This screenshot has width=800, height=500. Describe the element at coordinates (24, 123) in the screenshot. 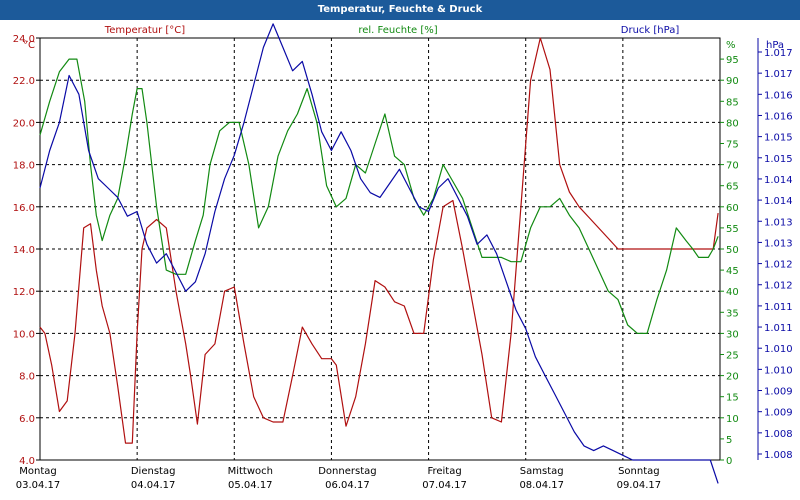

I see `tick-label-temperature: 20.0` at that location.